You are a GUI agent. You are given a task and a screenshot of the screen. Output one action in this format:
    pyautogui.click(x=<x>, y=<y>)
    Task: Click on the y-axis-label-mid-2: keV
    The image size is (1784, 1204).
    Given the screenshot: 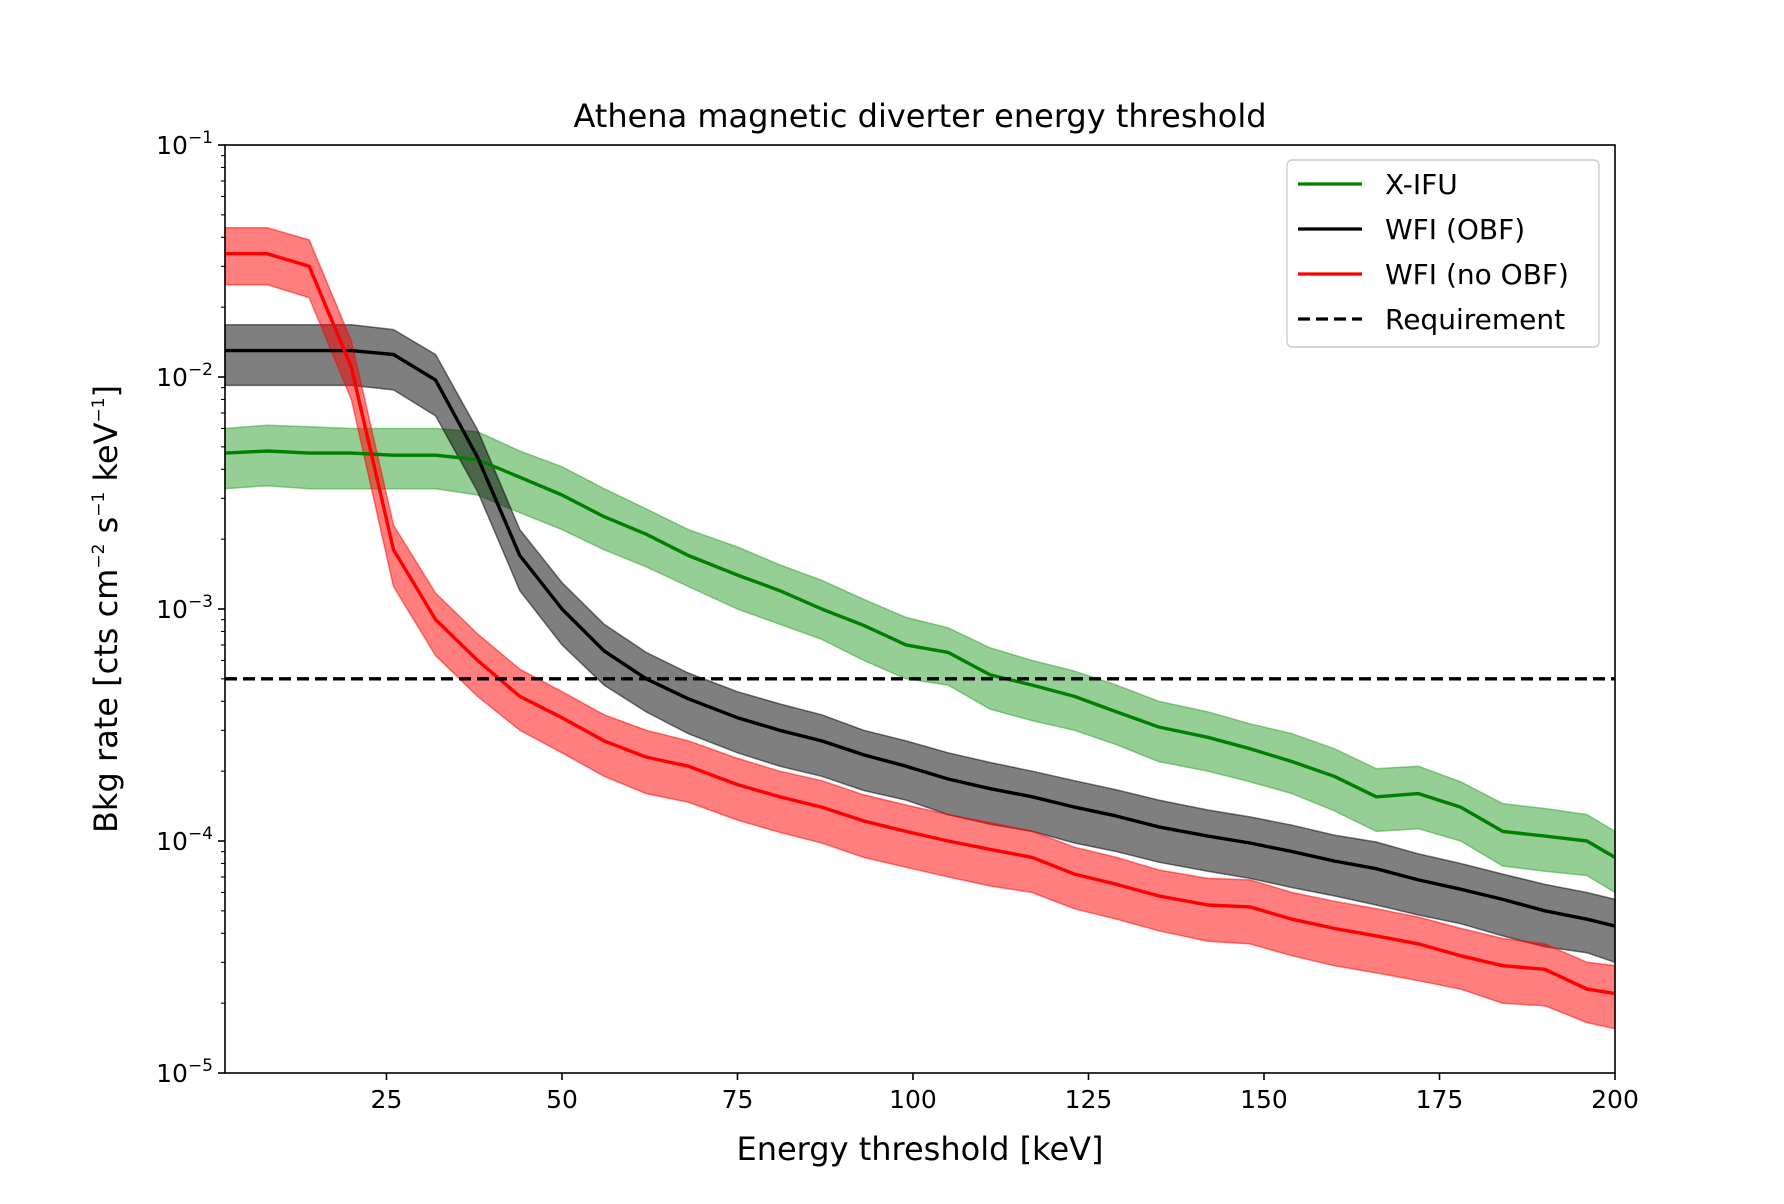 What is the action you would take?
    pyautogui.click(x=106, y=456)
    